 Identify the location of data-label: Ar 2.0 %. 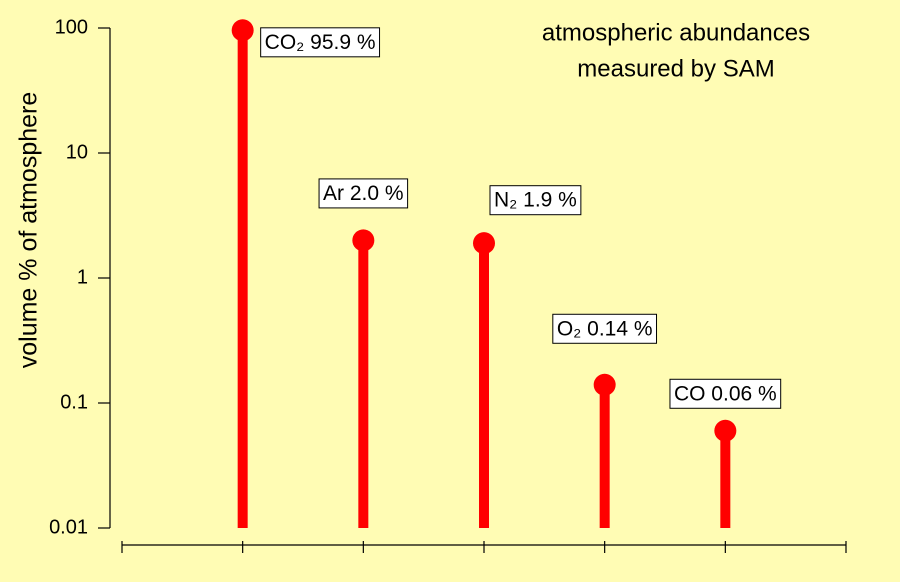
(363, 193).